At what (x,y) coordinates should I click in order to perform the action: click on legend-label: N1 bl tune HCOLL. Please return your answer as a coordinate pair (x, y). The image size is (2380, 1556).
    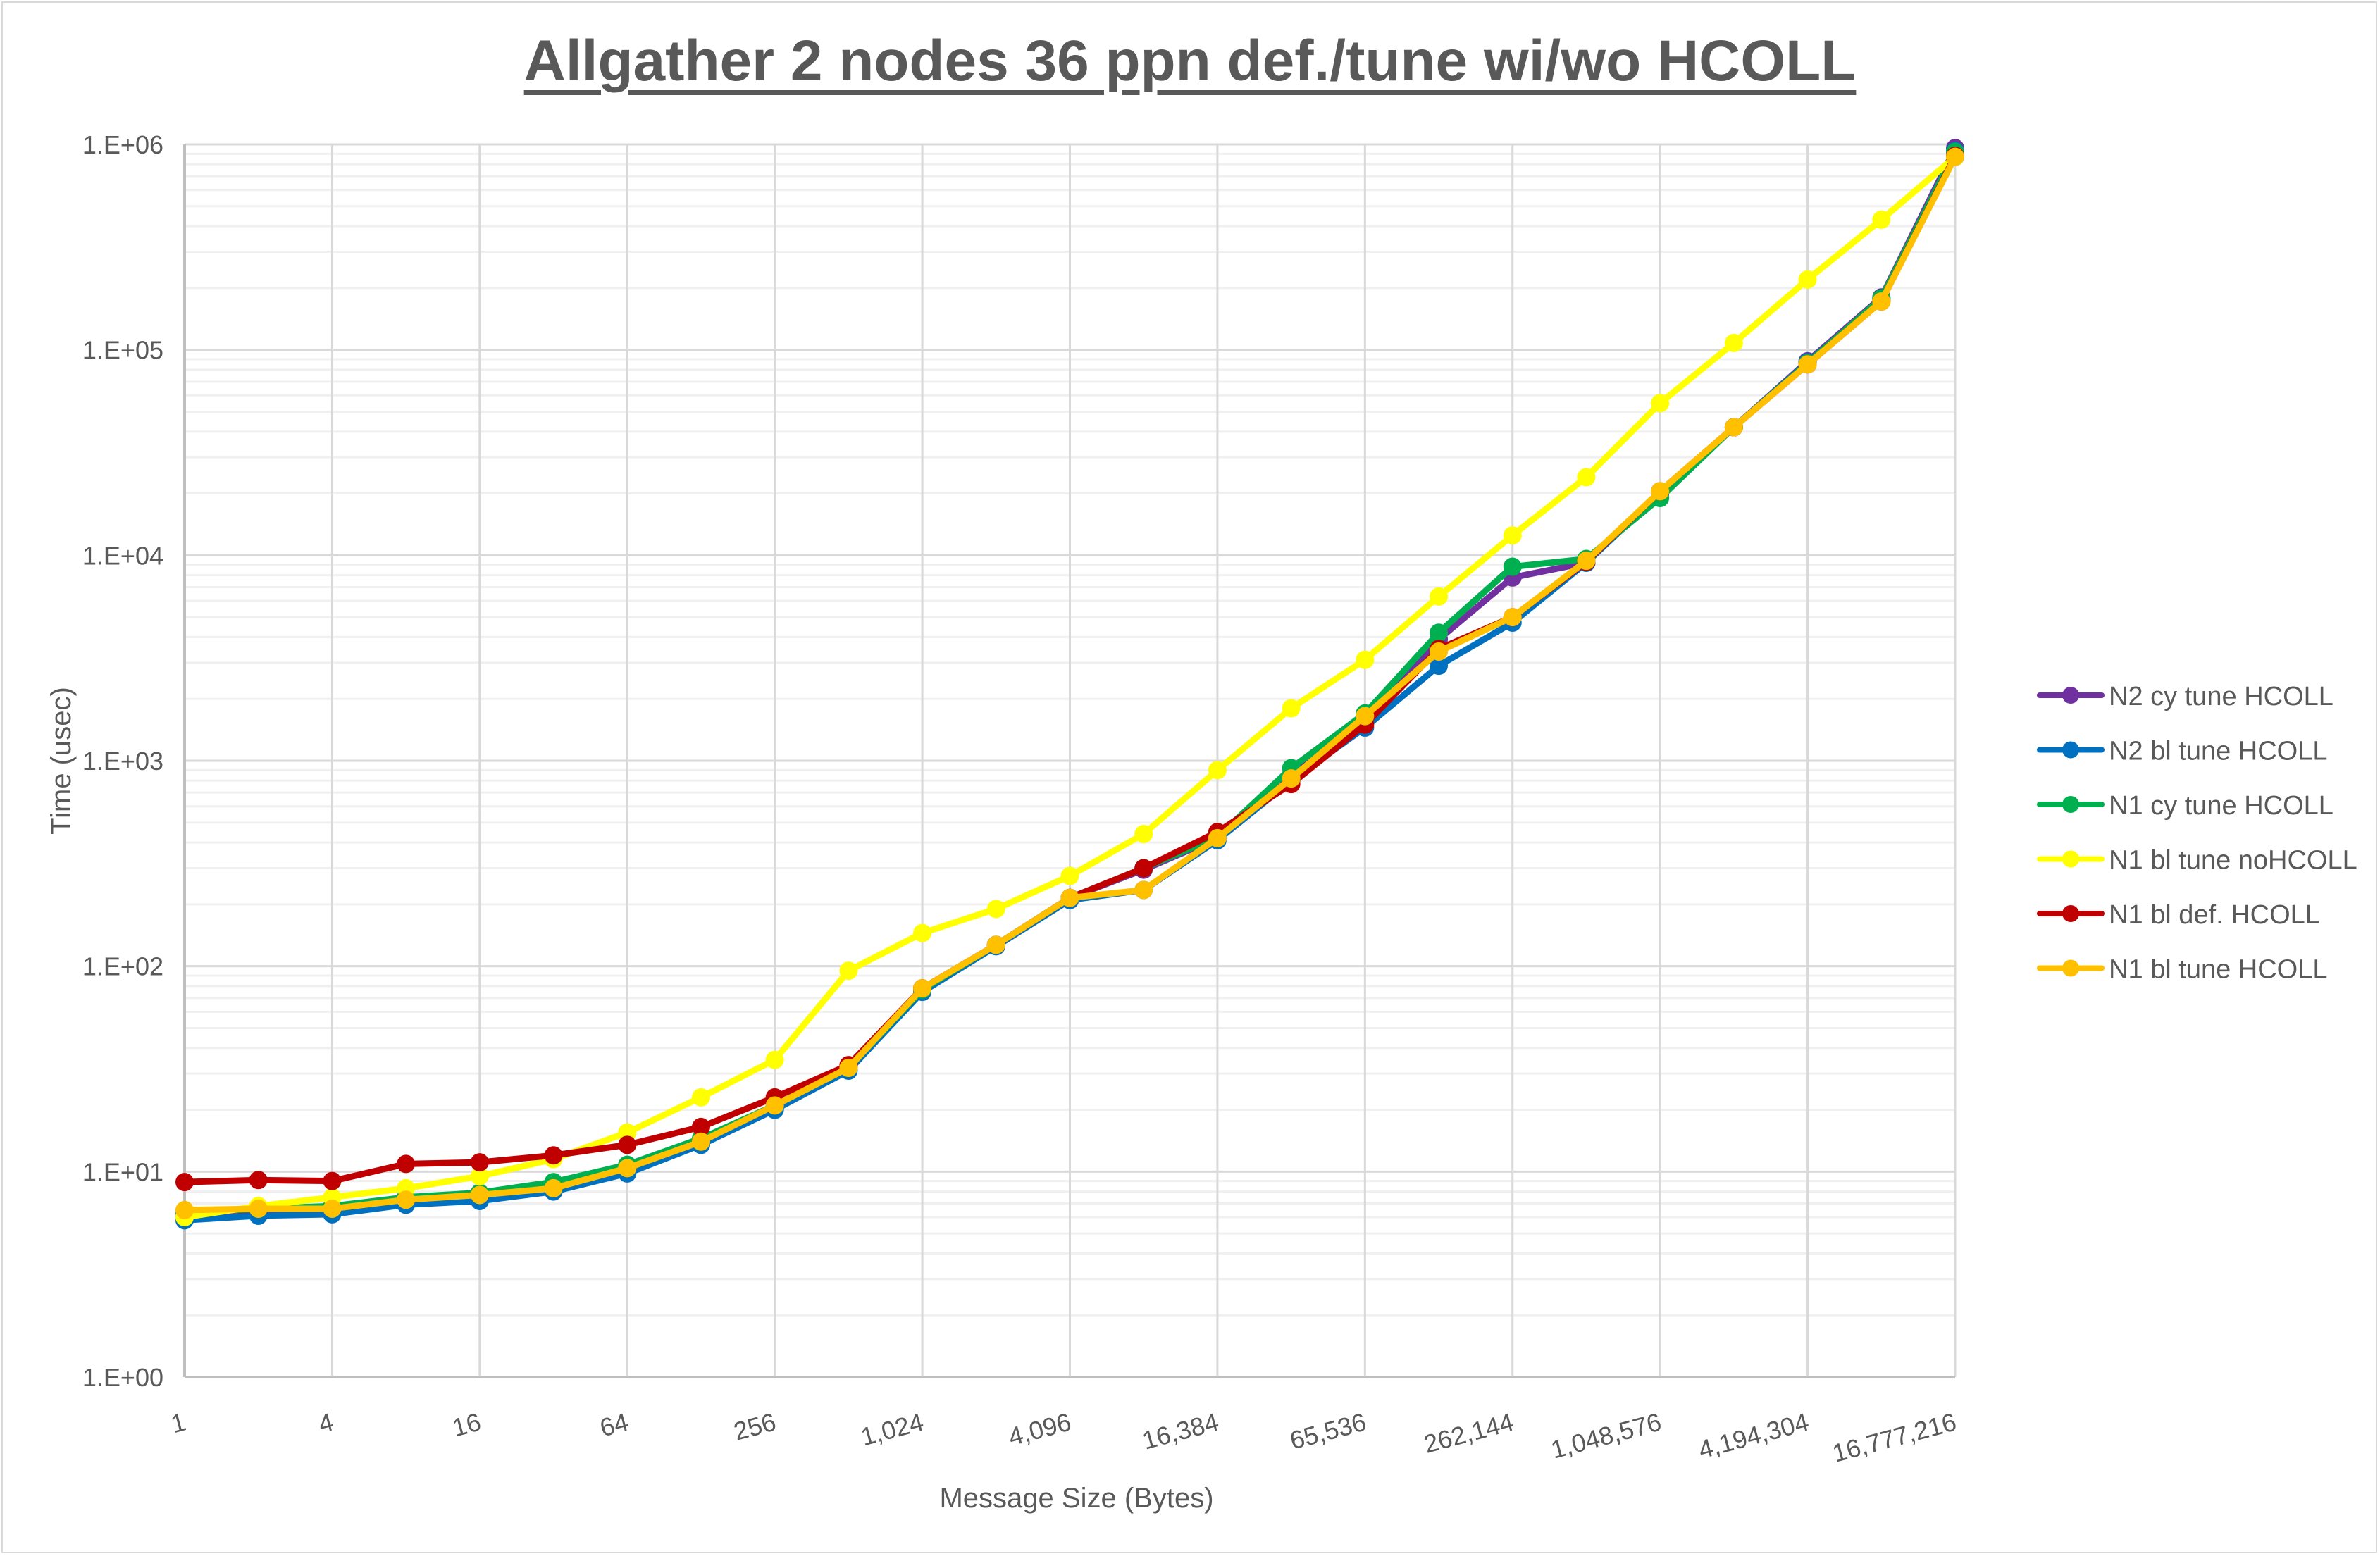
    Looking at the image, I should click on (2218, 970).